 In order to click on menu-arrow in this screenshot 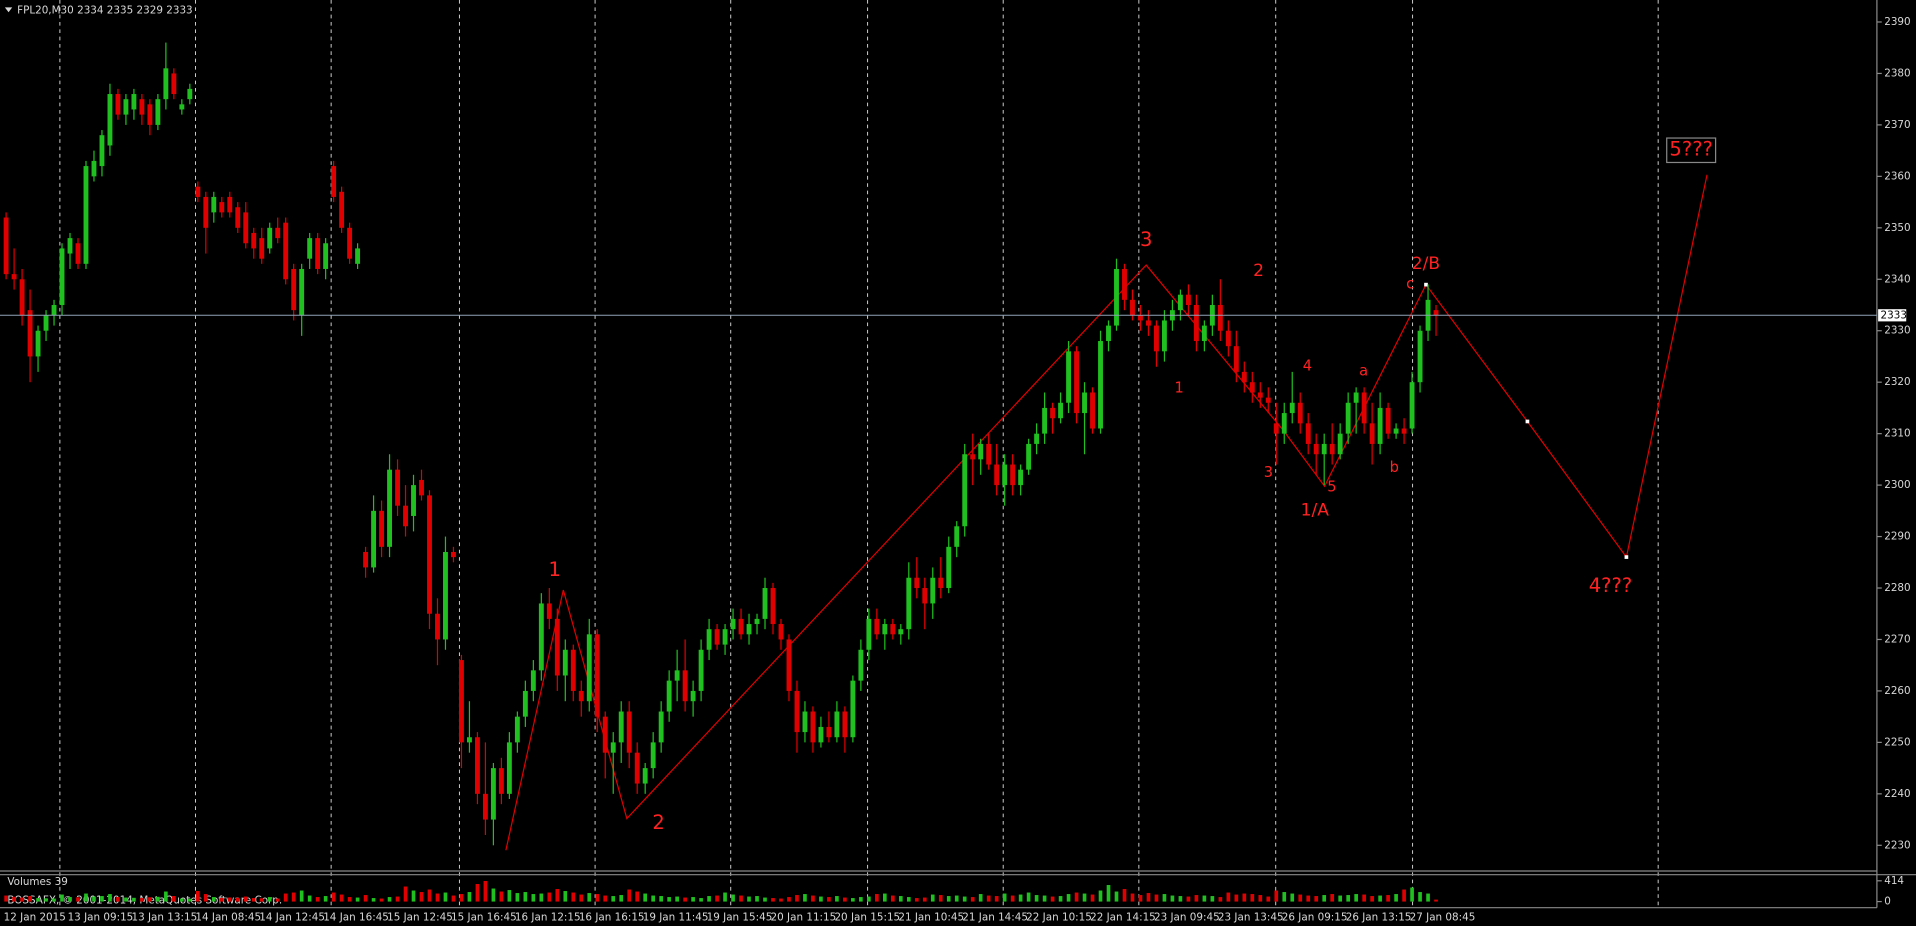, I will do `click(8, 10)`.